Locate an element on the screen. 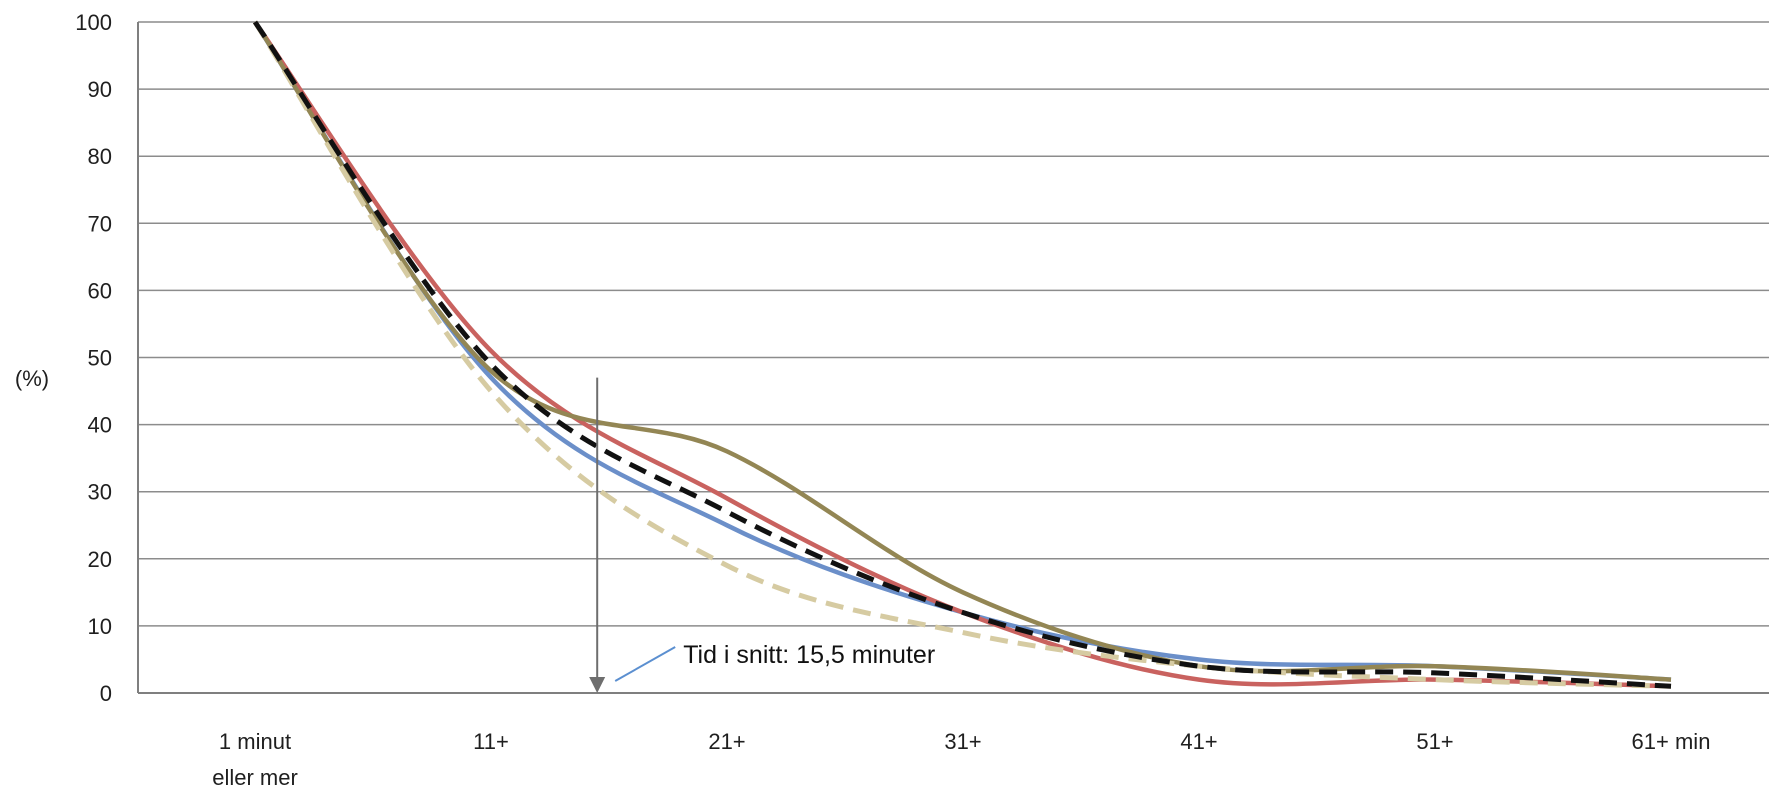 The image size is (1769, 791). arrow-head-icon is located at coordinates (597, 685).